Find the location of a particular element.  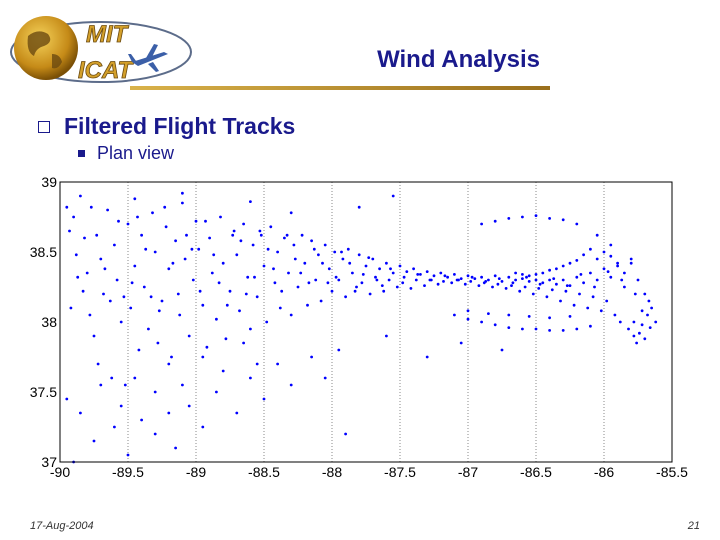

x-tick-label: -89 is located at coordinates (196, 472).